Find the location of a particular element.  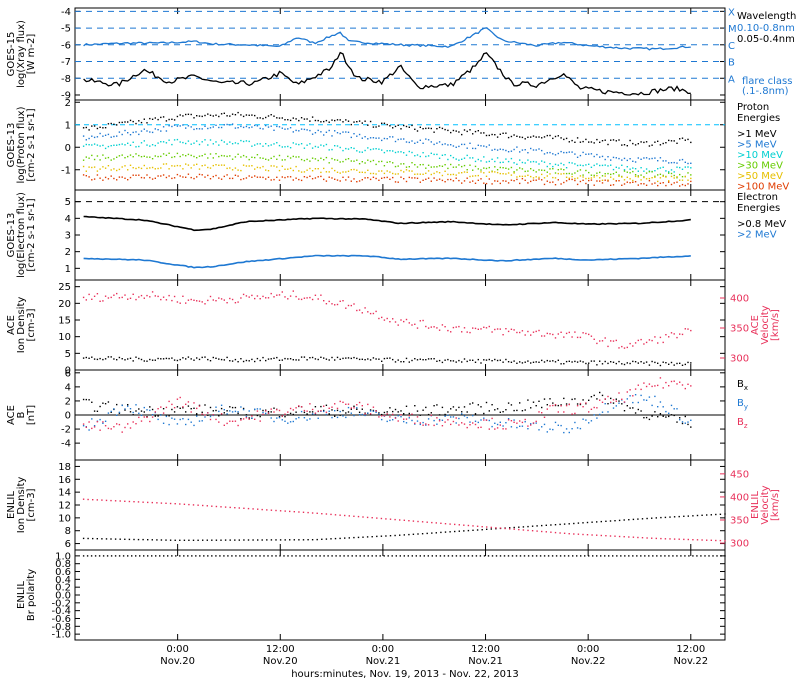

y-tick-label: 2 is located at coordinates (68, 401).